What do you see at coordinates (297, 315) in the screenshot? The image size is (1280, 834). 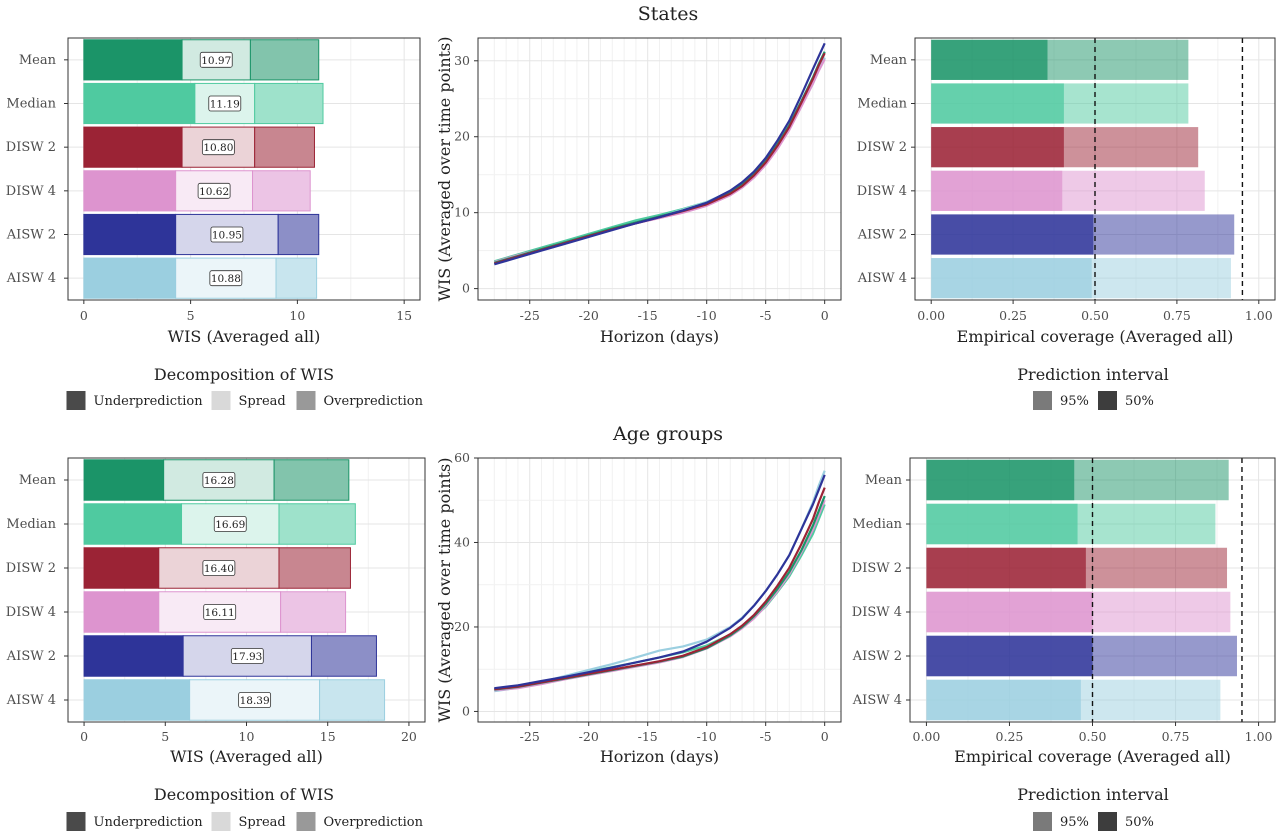 I see `x-tick-label: 10` at bounding box center [297, 315].